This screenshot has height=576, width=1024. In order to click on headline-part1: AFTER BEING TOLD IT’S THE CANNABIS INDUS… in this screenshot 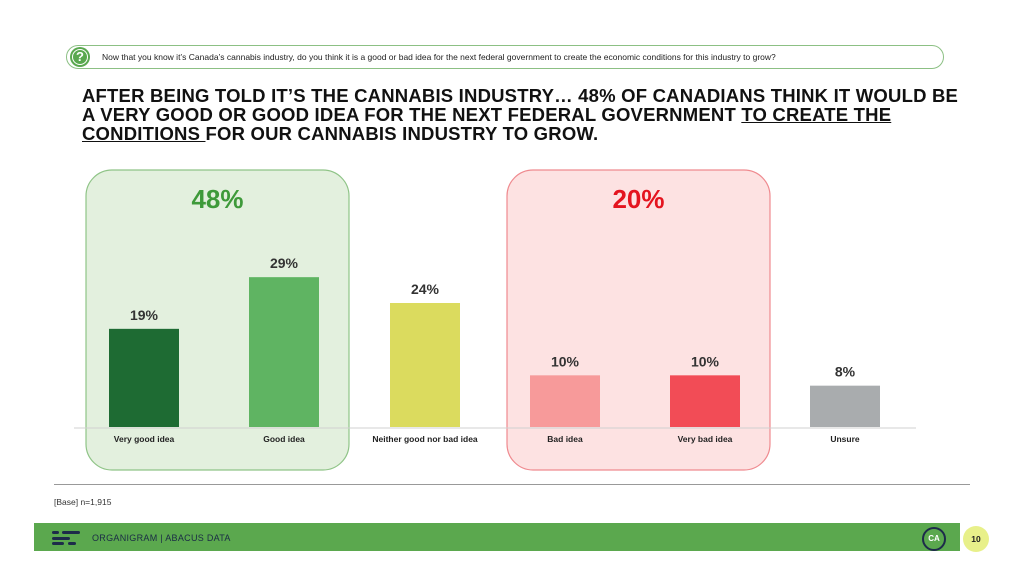, I will do `click(520, 105)`.